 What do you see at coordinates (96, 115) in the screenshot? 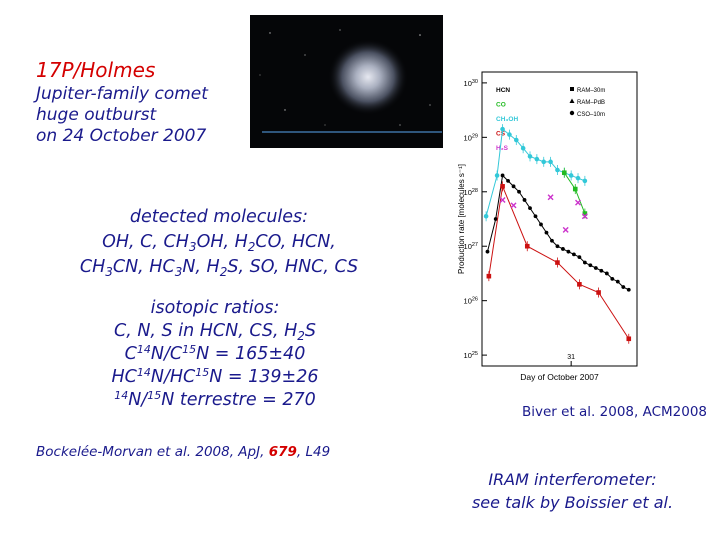
I see `description-line-2: huge outburst` at bounding box center [96, 115].